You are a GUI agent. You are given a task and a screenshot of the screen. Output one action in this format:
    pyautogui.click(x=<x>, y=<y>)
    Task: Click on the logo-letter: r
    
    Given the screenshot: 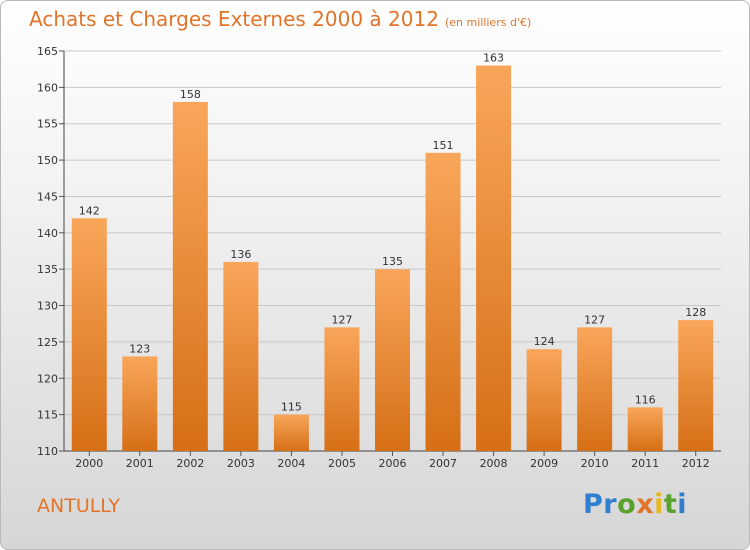 What is the action you would take?
    pyautogui.click(x=610, y=504)
    